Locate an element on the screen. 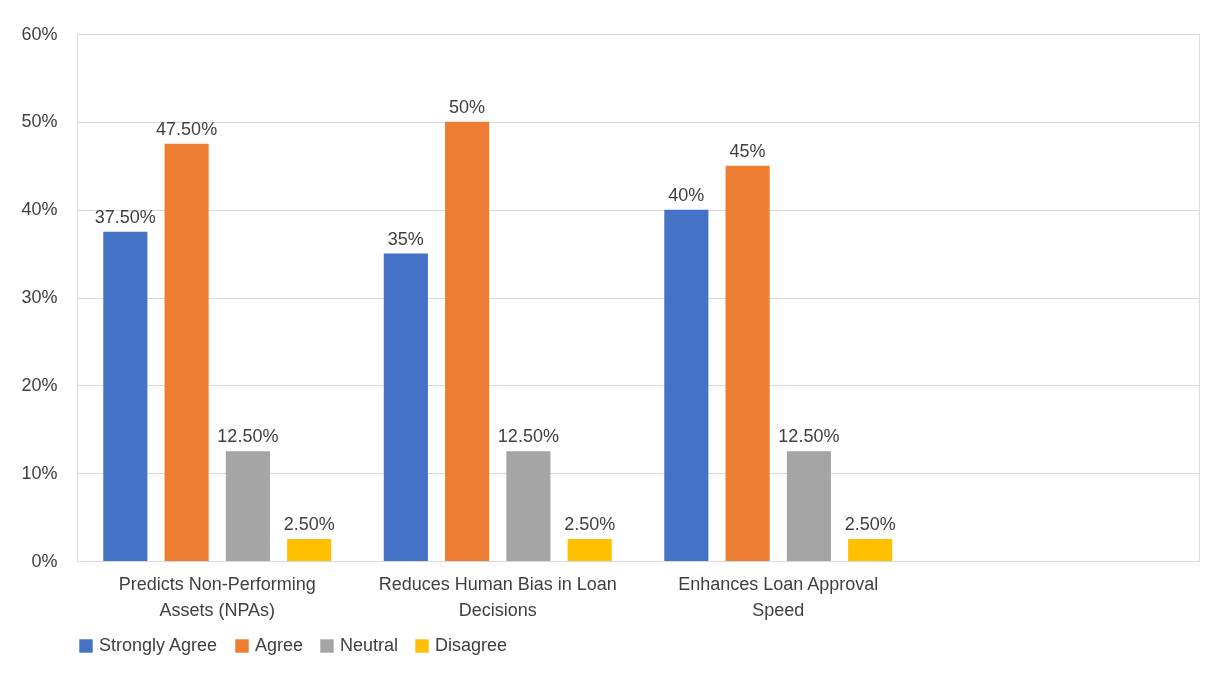 This screenshot has width=1219, height=675. legend-label: Disagree is located at coordinates (471, 645).